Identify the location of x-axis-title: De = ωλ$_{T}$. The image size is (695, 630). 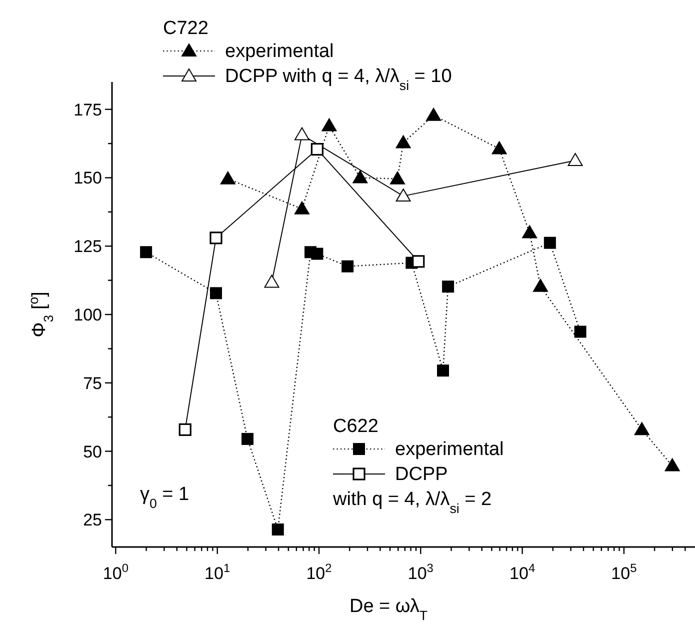
(388, 609).